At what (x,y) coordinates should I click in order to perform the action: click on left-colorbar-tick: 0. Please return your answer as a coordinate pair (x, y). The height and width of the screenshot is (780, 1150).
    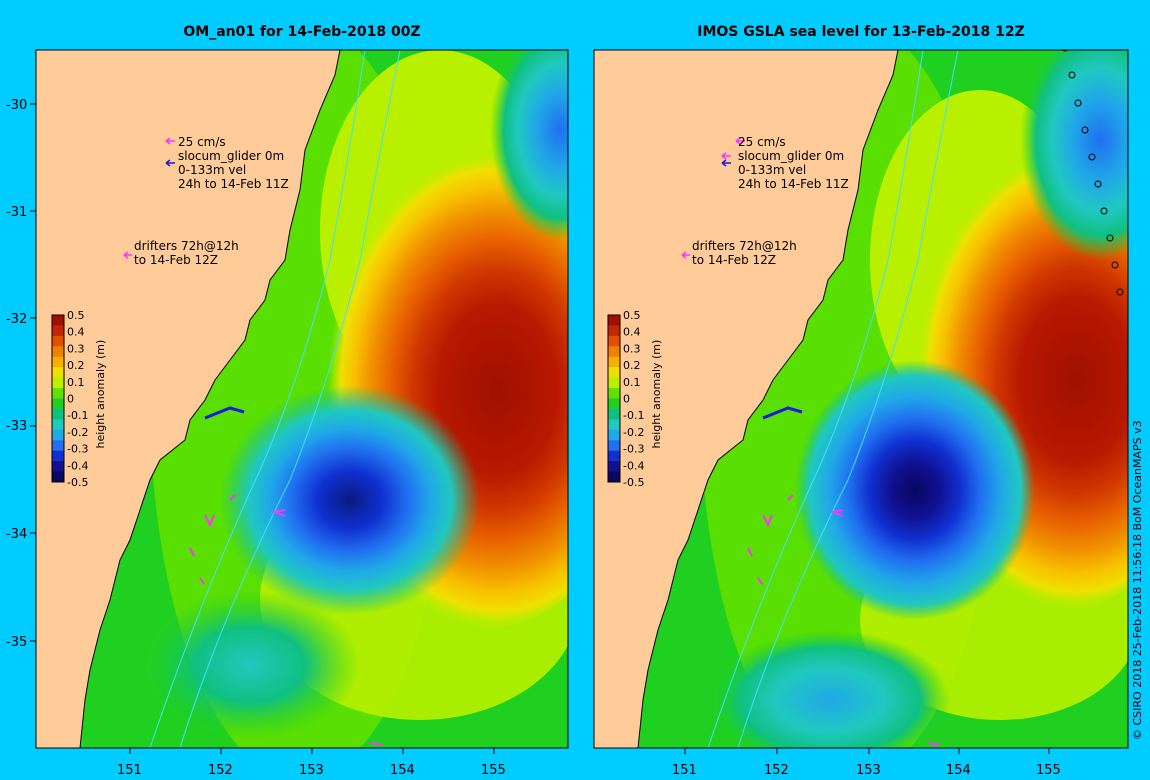
    Looking at the image, I should click on (70, 399).